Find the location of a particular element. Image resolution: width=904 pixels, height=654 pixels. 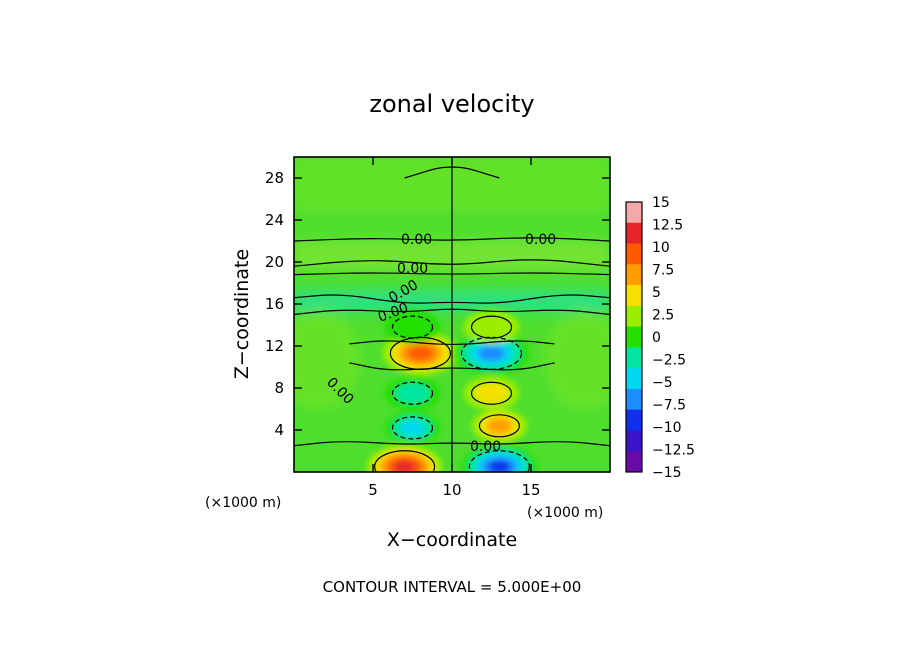

colorbar-label: 2.5 is located at coordinates (663, 316).